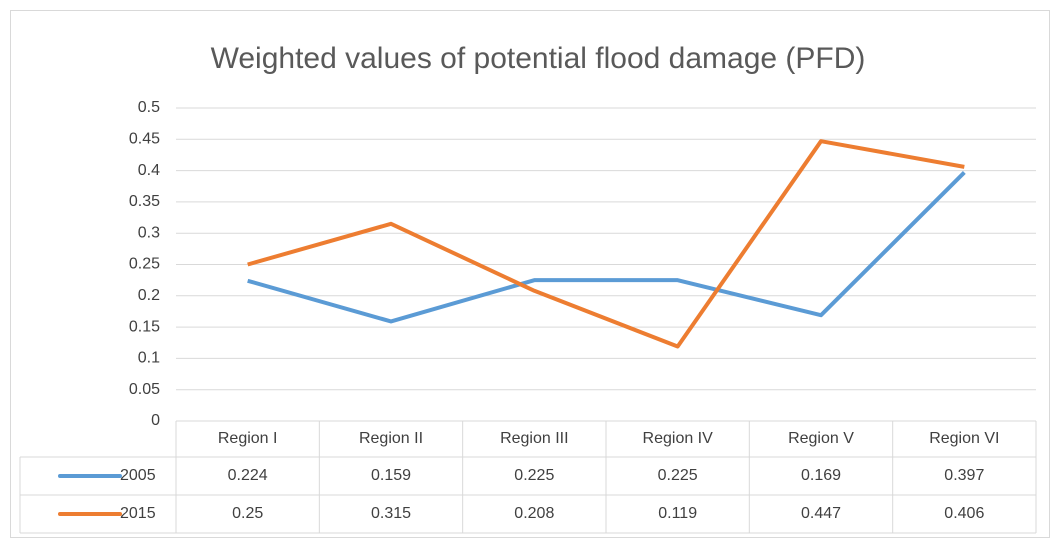 The width and height of the screenshot is (1053, 543). I want to click on y-tick-label: 0.25, so click(144, 264).